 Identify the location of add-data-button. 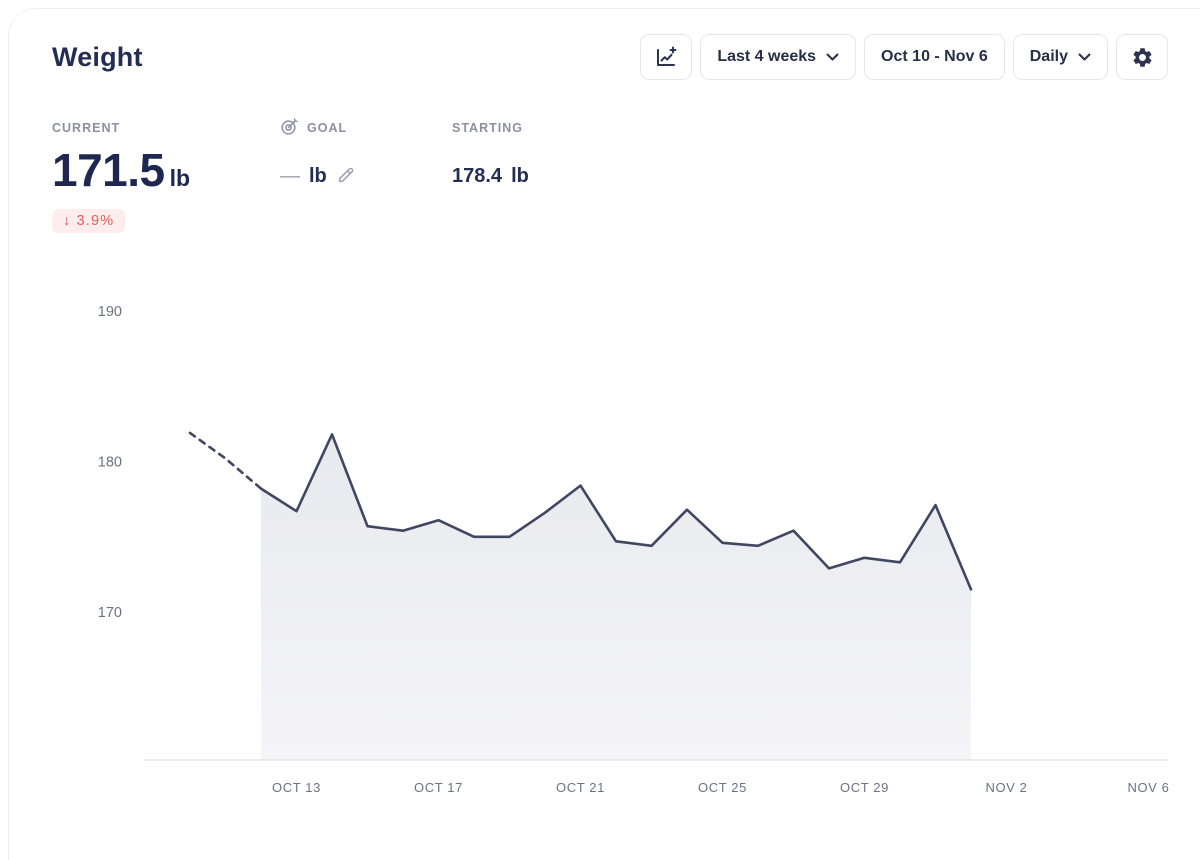
(666, 57).